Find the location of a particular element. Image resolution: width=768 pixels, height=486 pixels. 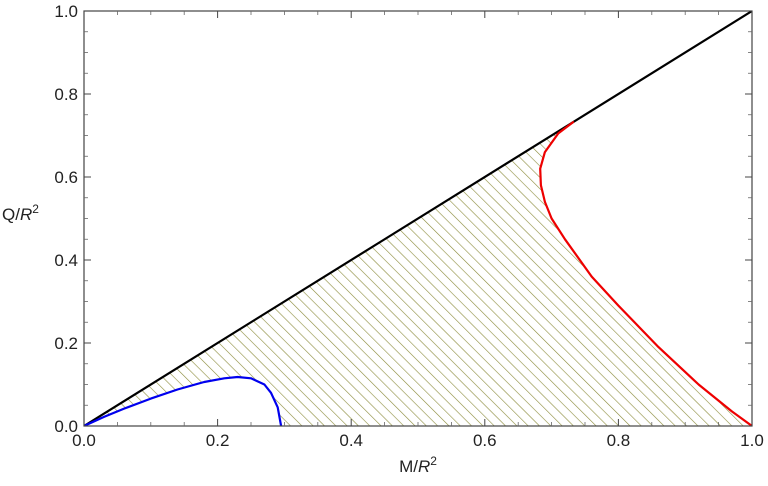

x-tick-label: 0.8 is located at coordinates (619, 440).